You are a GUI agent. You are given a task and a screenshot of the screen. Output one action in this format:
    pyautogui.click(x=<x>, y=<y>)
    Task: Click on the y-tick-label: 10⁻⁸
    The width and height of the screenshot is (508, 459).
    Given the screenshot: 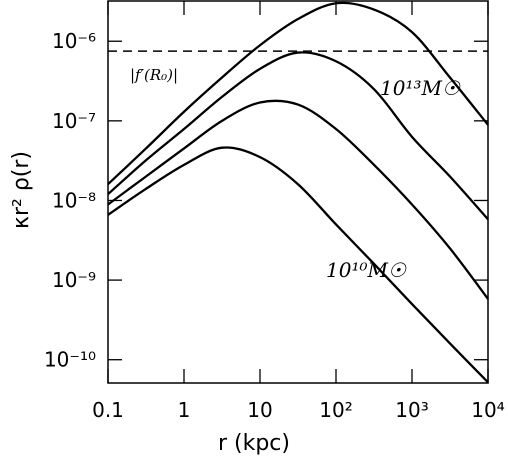 What is the action you would take?
    pyautogui.click(x=74, y=200)
    